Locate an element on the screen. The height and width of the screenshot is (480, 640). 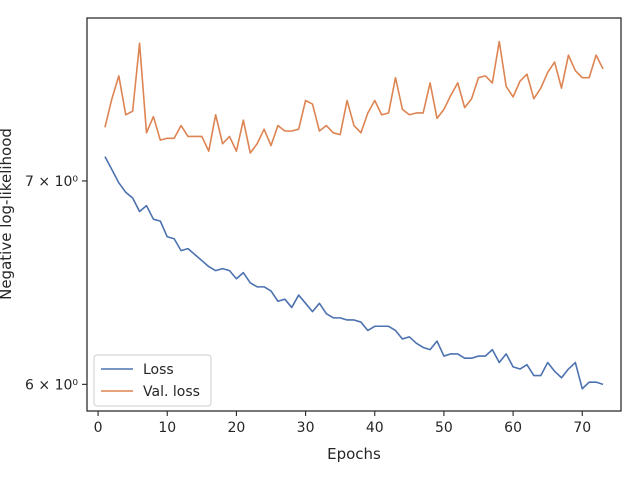
legend: Loss Val. loss is located at coordinates (152, 380).